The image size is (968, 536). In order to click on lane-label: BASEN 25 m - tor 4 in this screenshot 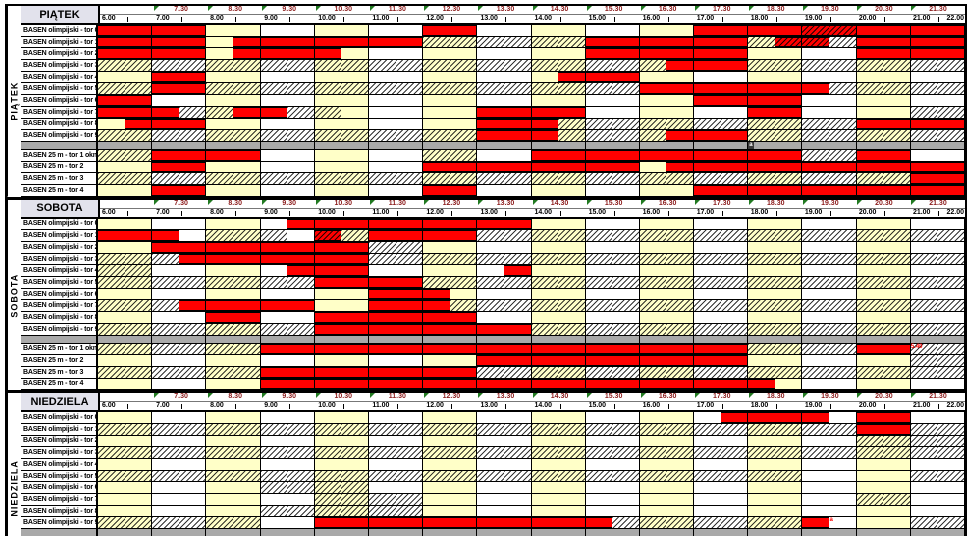, I will do `click(59, 384)`.